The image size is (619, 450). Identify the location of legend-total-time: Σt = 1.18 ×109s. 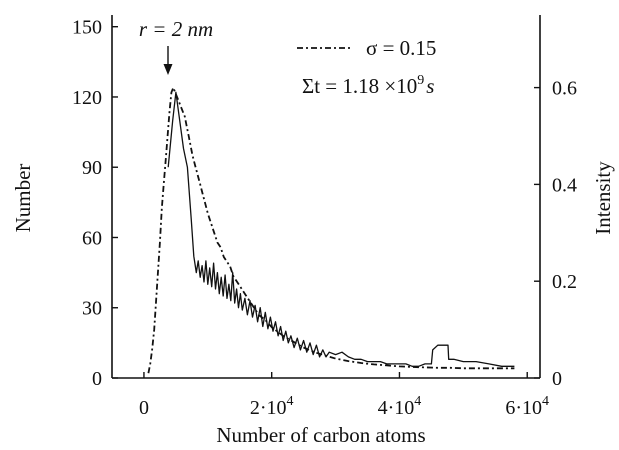
(368, 85).